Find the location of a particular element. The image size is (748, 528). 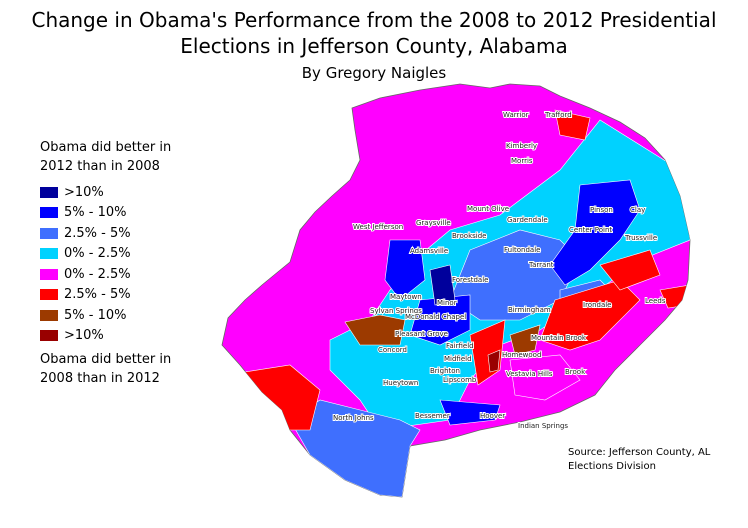

place-label: Fultondale is located at coordinates (522, 250).